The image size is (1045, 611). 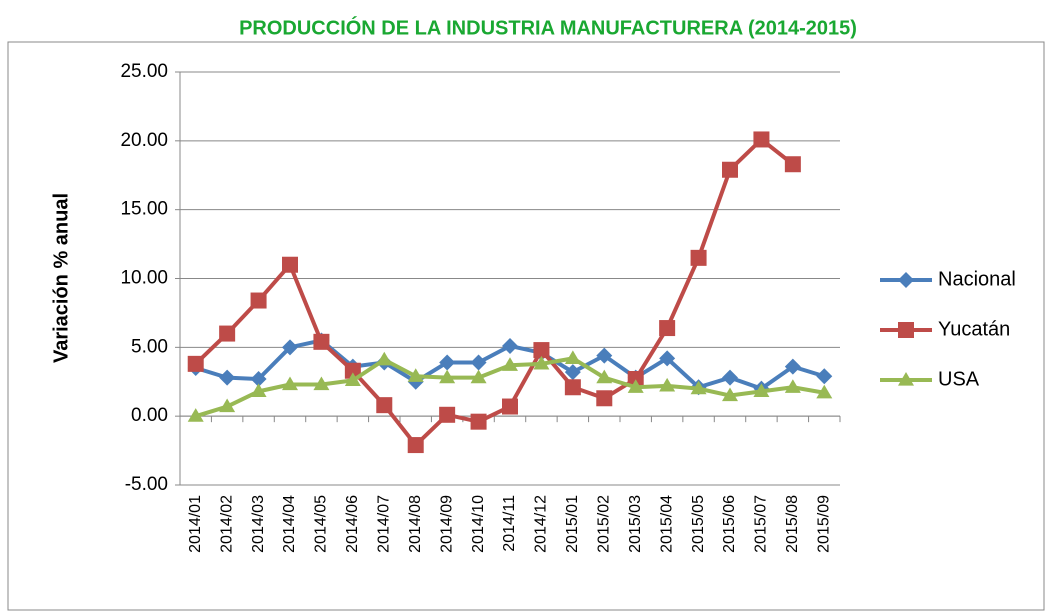 What do you see at coordinates (149, 346) in the screenshot?
I see `y-tick-label: 5.00` at bounding box center [149, 346].